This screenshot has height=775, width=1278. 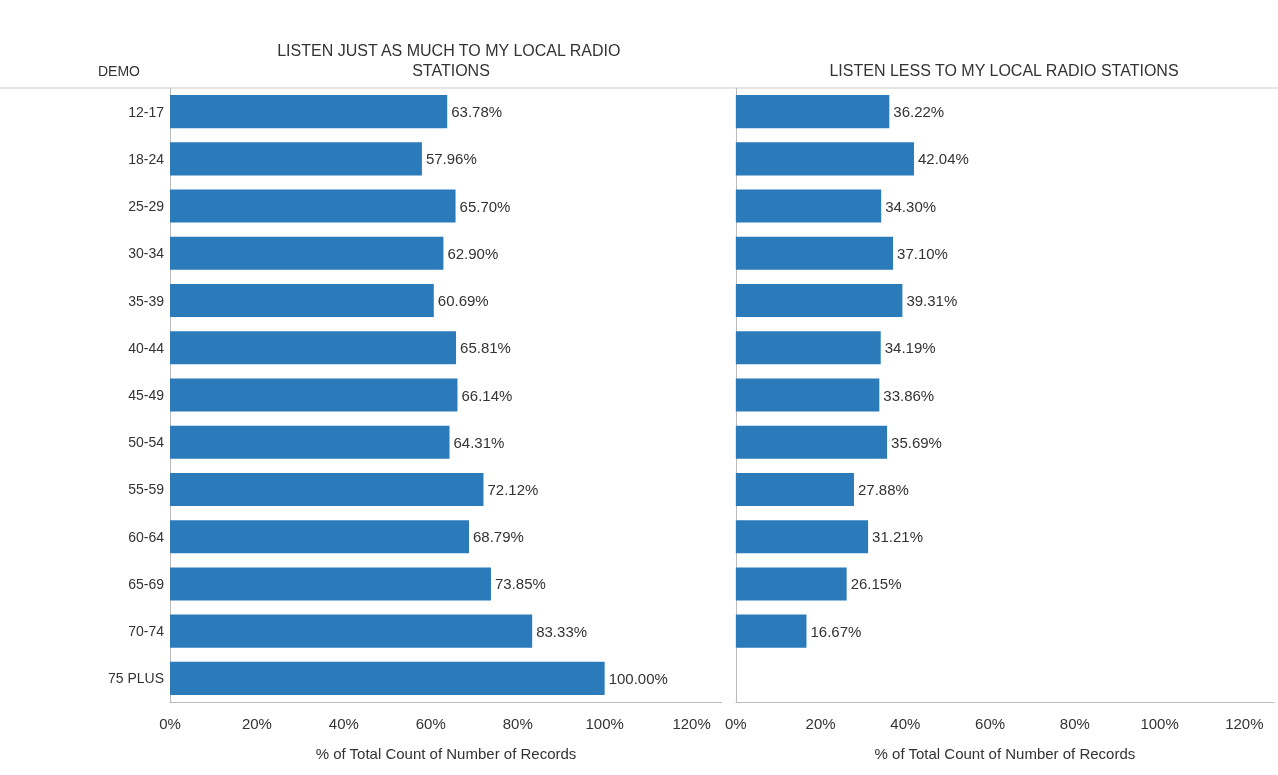 What do you see at coordinates (146, 489) in the screenshot?
I see `y-tick-label: 55-59` at bounding box center [146, 489].